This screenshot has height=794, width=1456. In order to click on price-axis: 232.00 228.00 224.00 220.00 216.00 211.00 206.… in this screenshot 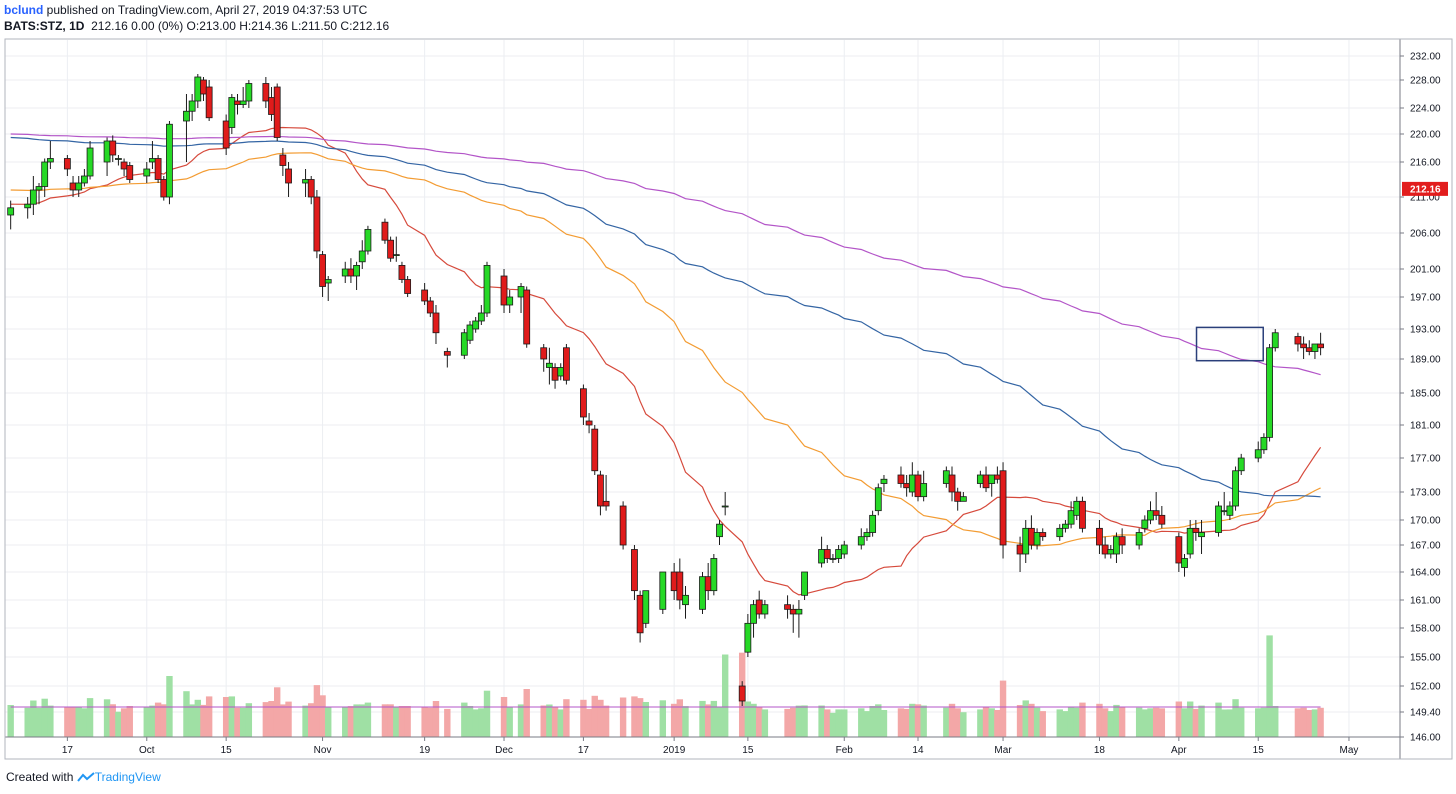, I will do `click(1424, 398)`.